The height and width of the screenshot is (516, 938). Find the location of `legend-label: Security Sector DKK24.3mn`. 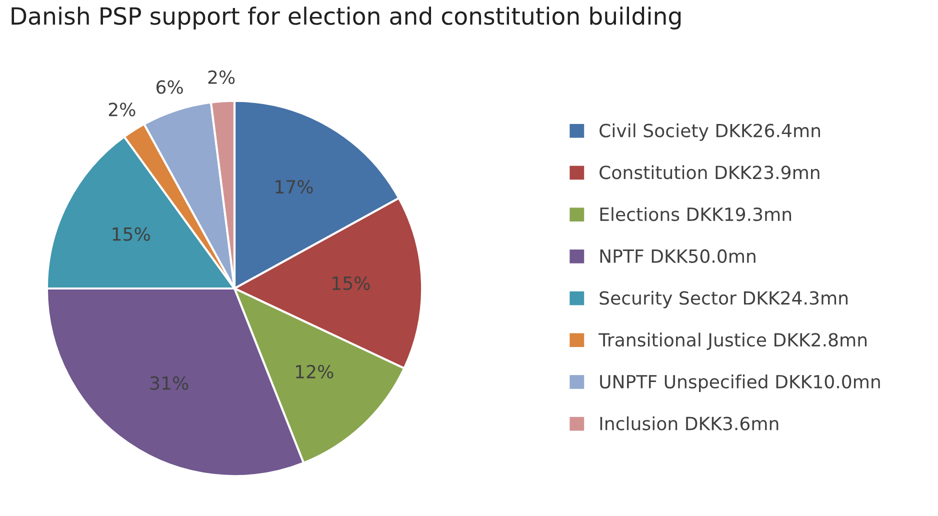

legend-label: Security Sector DKK24.3mn is located at coordinates (724, 299).